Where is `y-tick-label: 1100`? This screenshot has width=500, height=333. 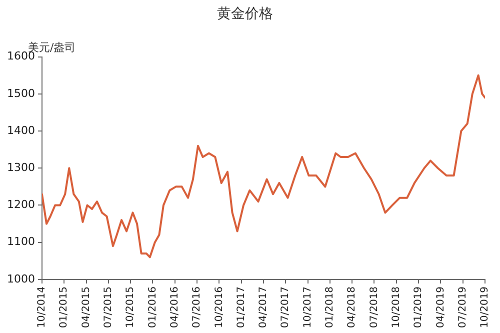
y-tick-label: 1100 is located at coordinates (20, 241).